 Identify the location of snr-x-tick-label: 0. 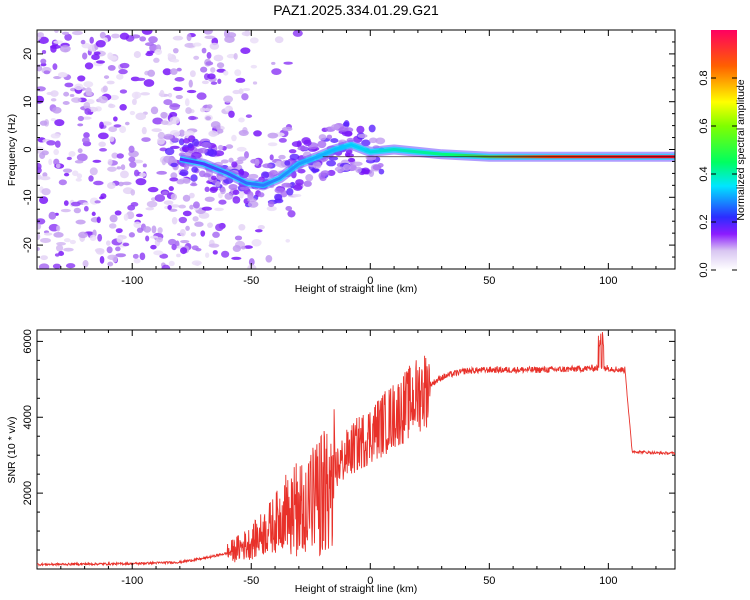
(370, 581).